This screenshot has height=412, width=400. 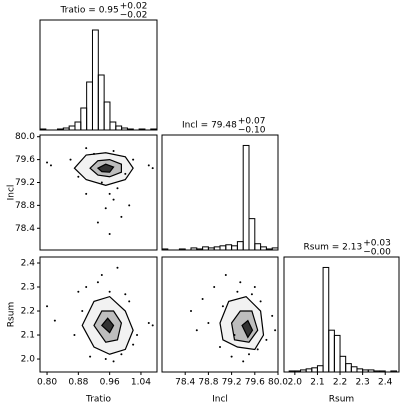 I want to click on panel-title: Rsum = 2.13, so click(x=333, y=248).